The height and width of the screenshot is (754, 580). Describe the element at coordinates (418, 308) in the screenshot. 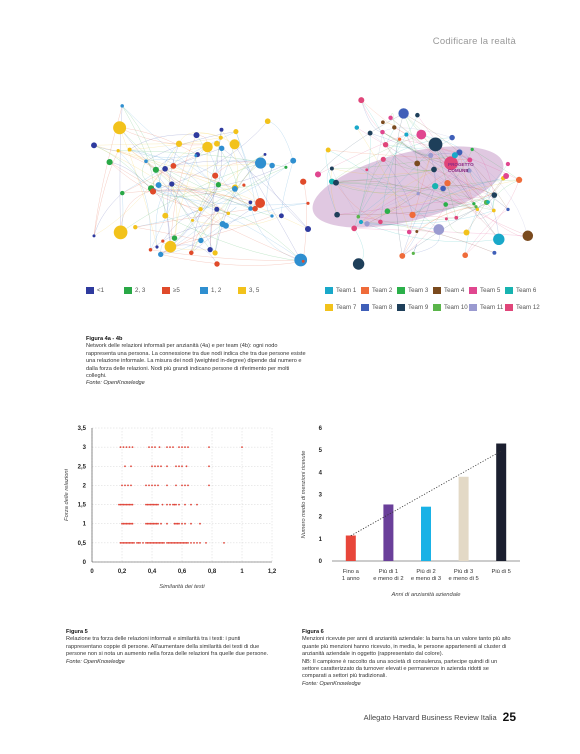

I see `legend-4b-label: Team 9` at that location.